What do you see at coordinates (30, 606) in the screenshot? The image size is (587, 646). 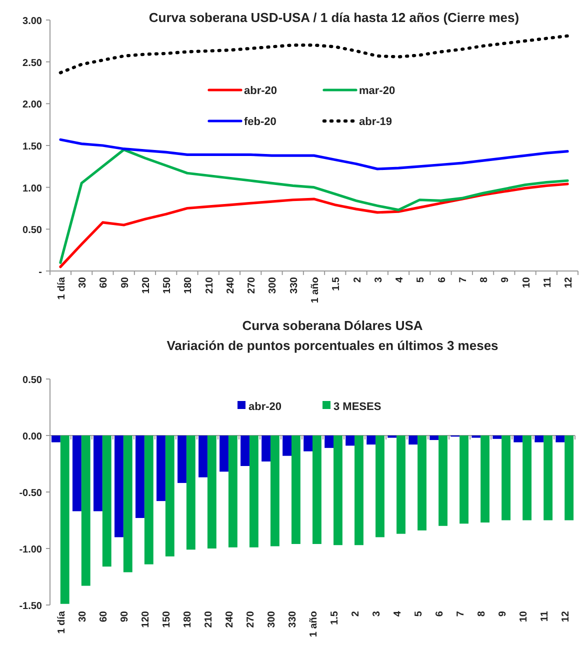 I see `y-tick-label: -1.50` at bounding box center [30, 606].